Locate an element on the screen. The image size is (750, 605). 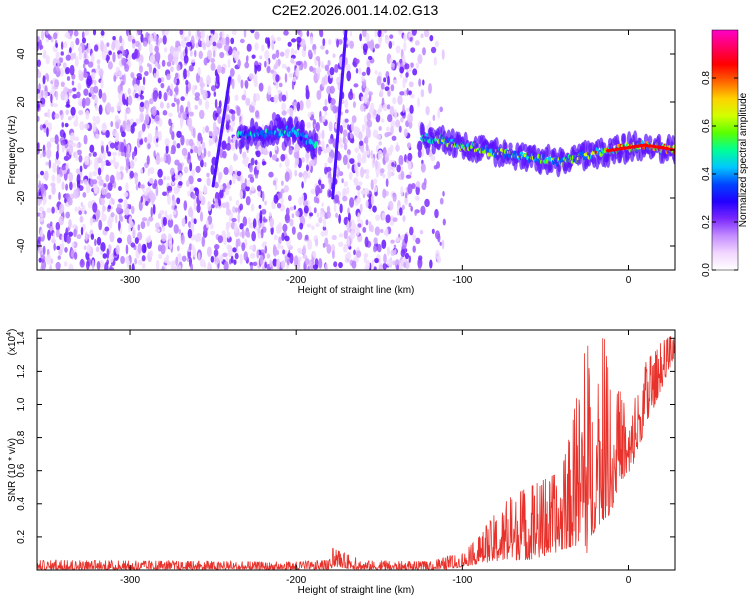
snr-y-tick-label: 1.0 is located at coordinates (21, 404).